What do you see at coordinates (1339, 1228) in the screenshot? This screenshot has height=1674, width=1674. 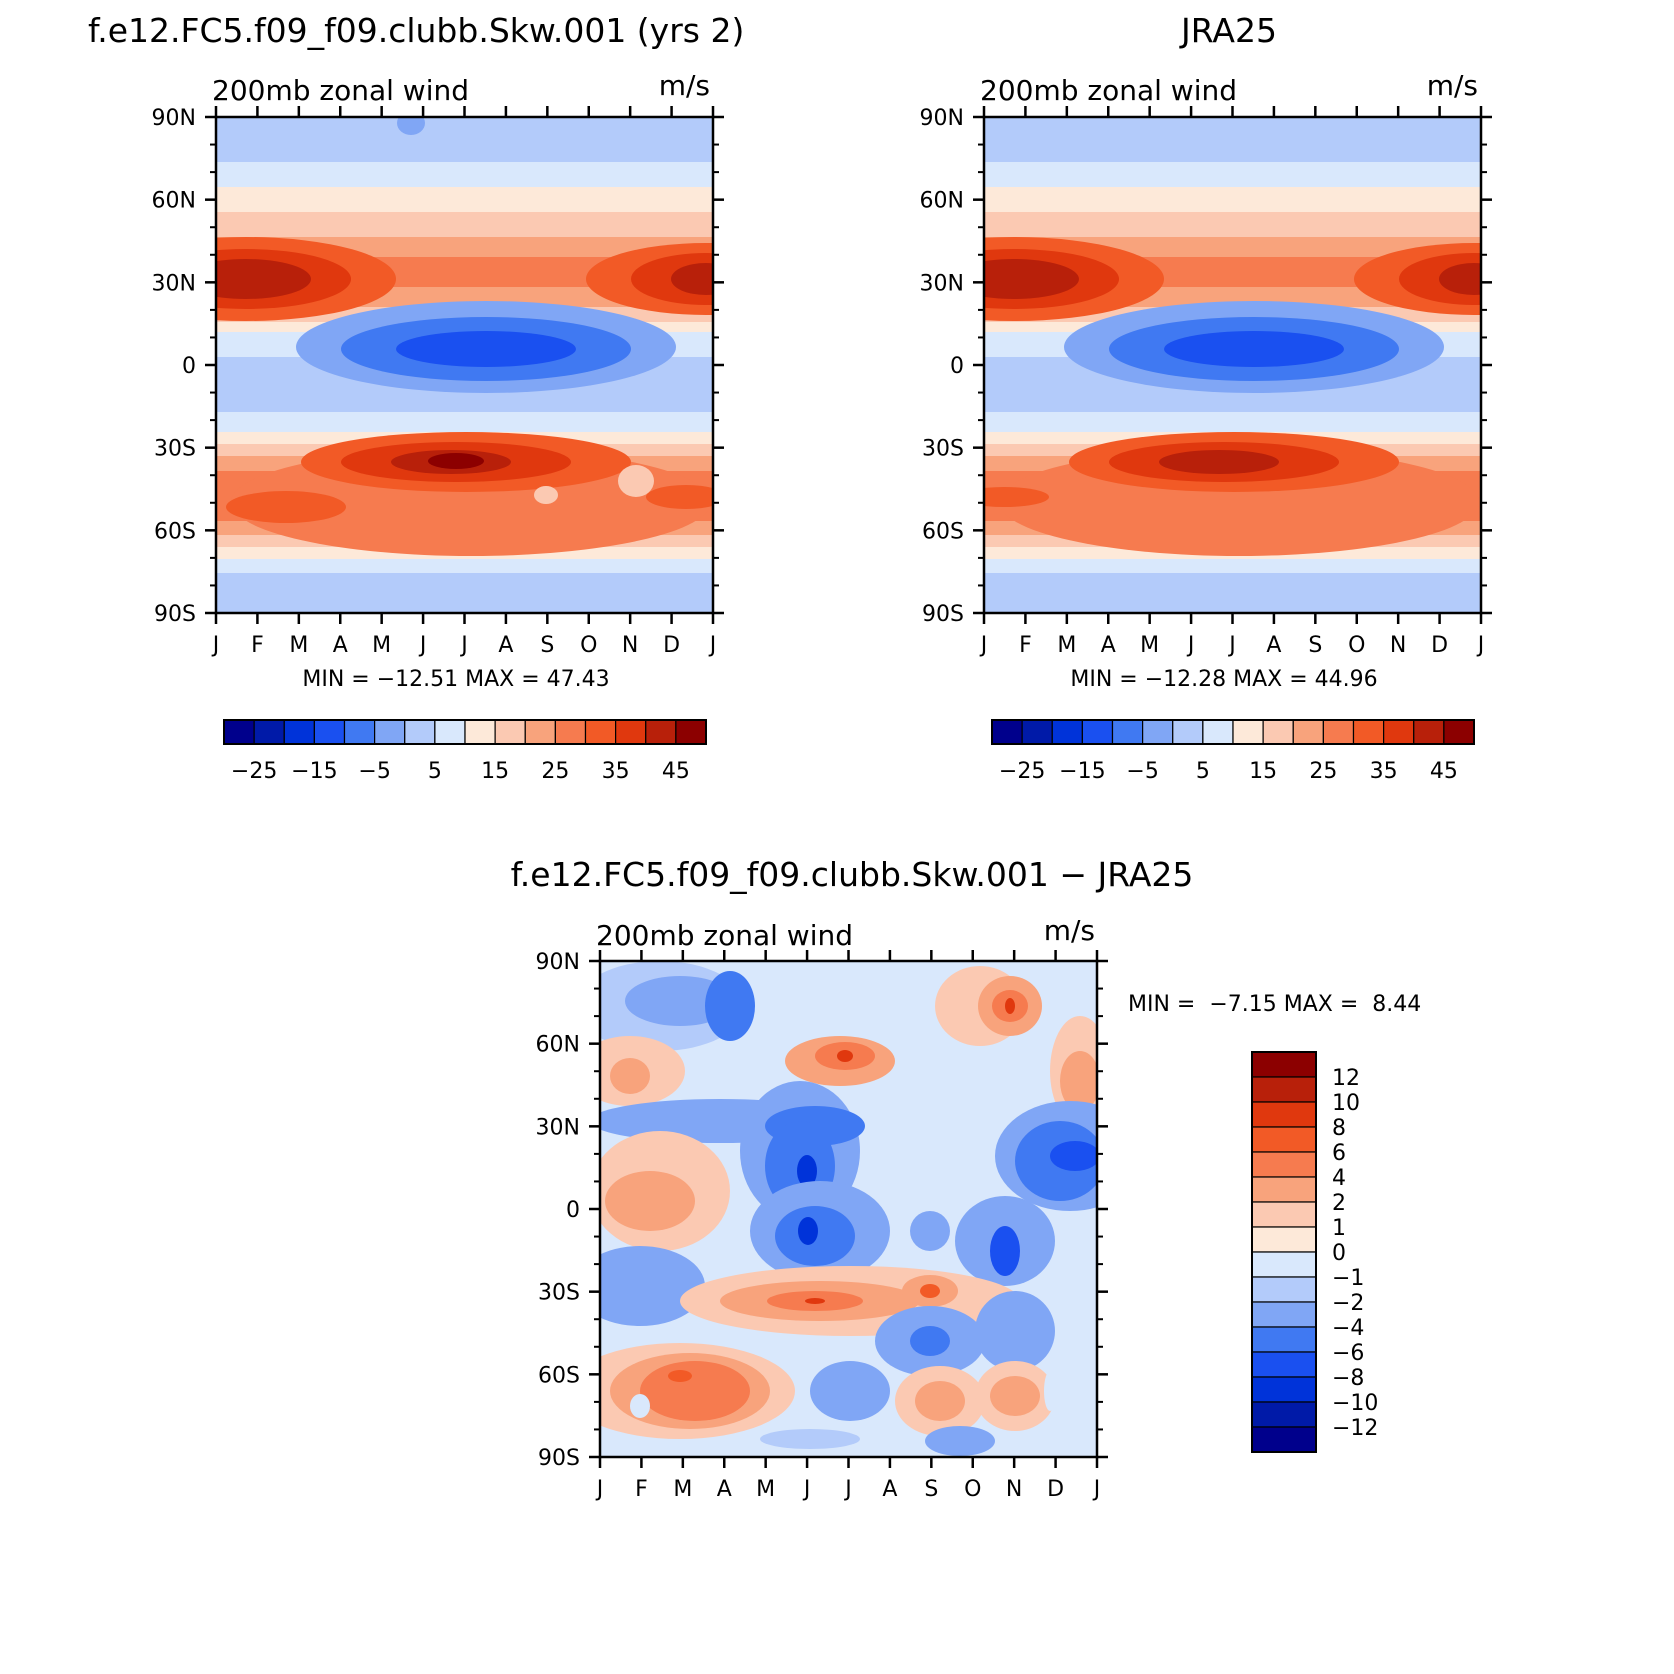 I see `colorbar-label: 1` at bounding box center [1339, 1228].